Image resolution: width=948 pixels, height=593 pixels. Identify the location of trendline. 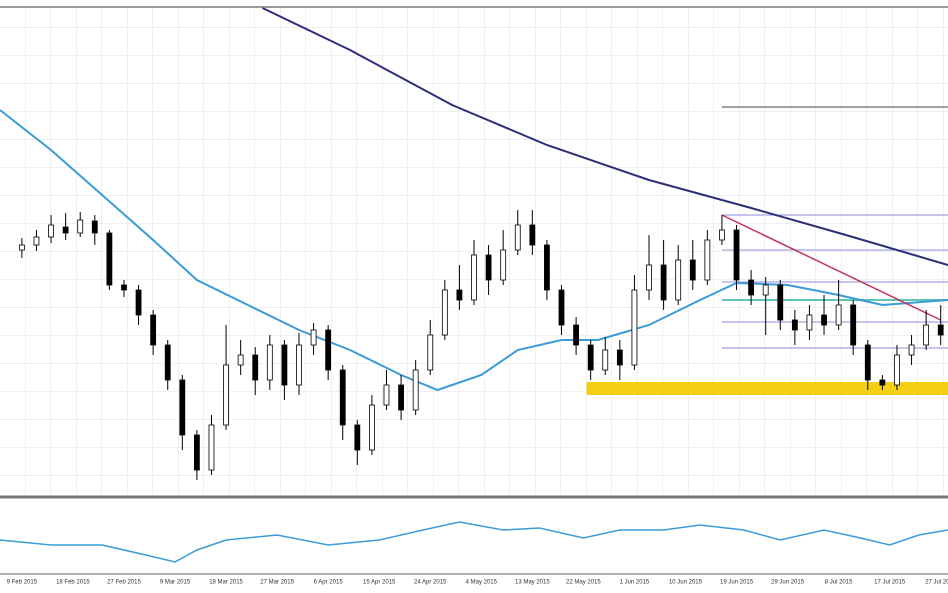
(831, 267).